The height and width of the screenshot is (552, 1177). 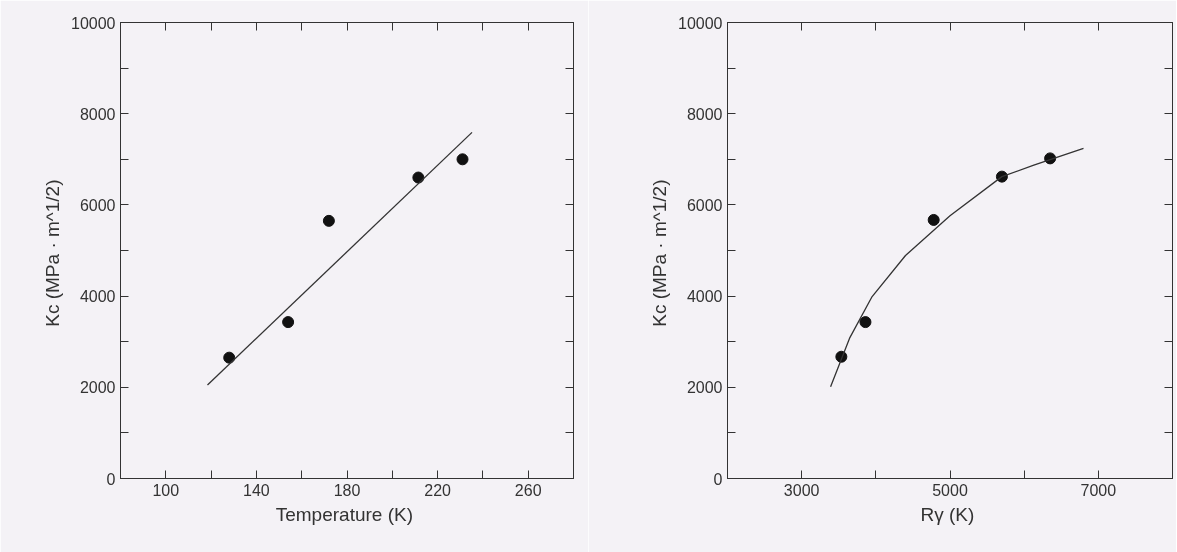 What do you see at coordinates (344, 514) in the screenshot?
I see `x-axis-title: Temperature (K)` at bounding box center [344, 514].